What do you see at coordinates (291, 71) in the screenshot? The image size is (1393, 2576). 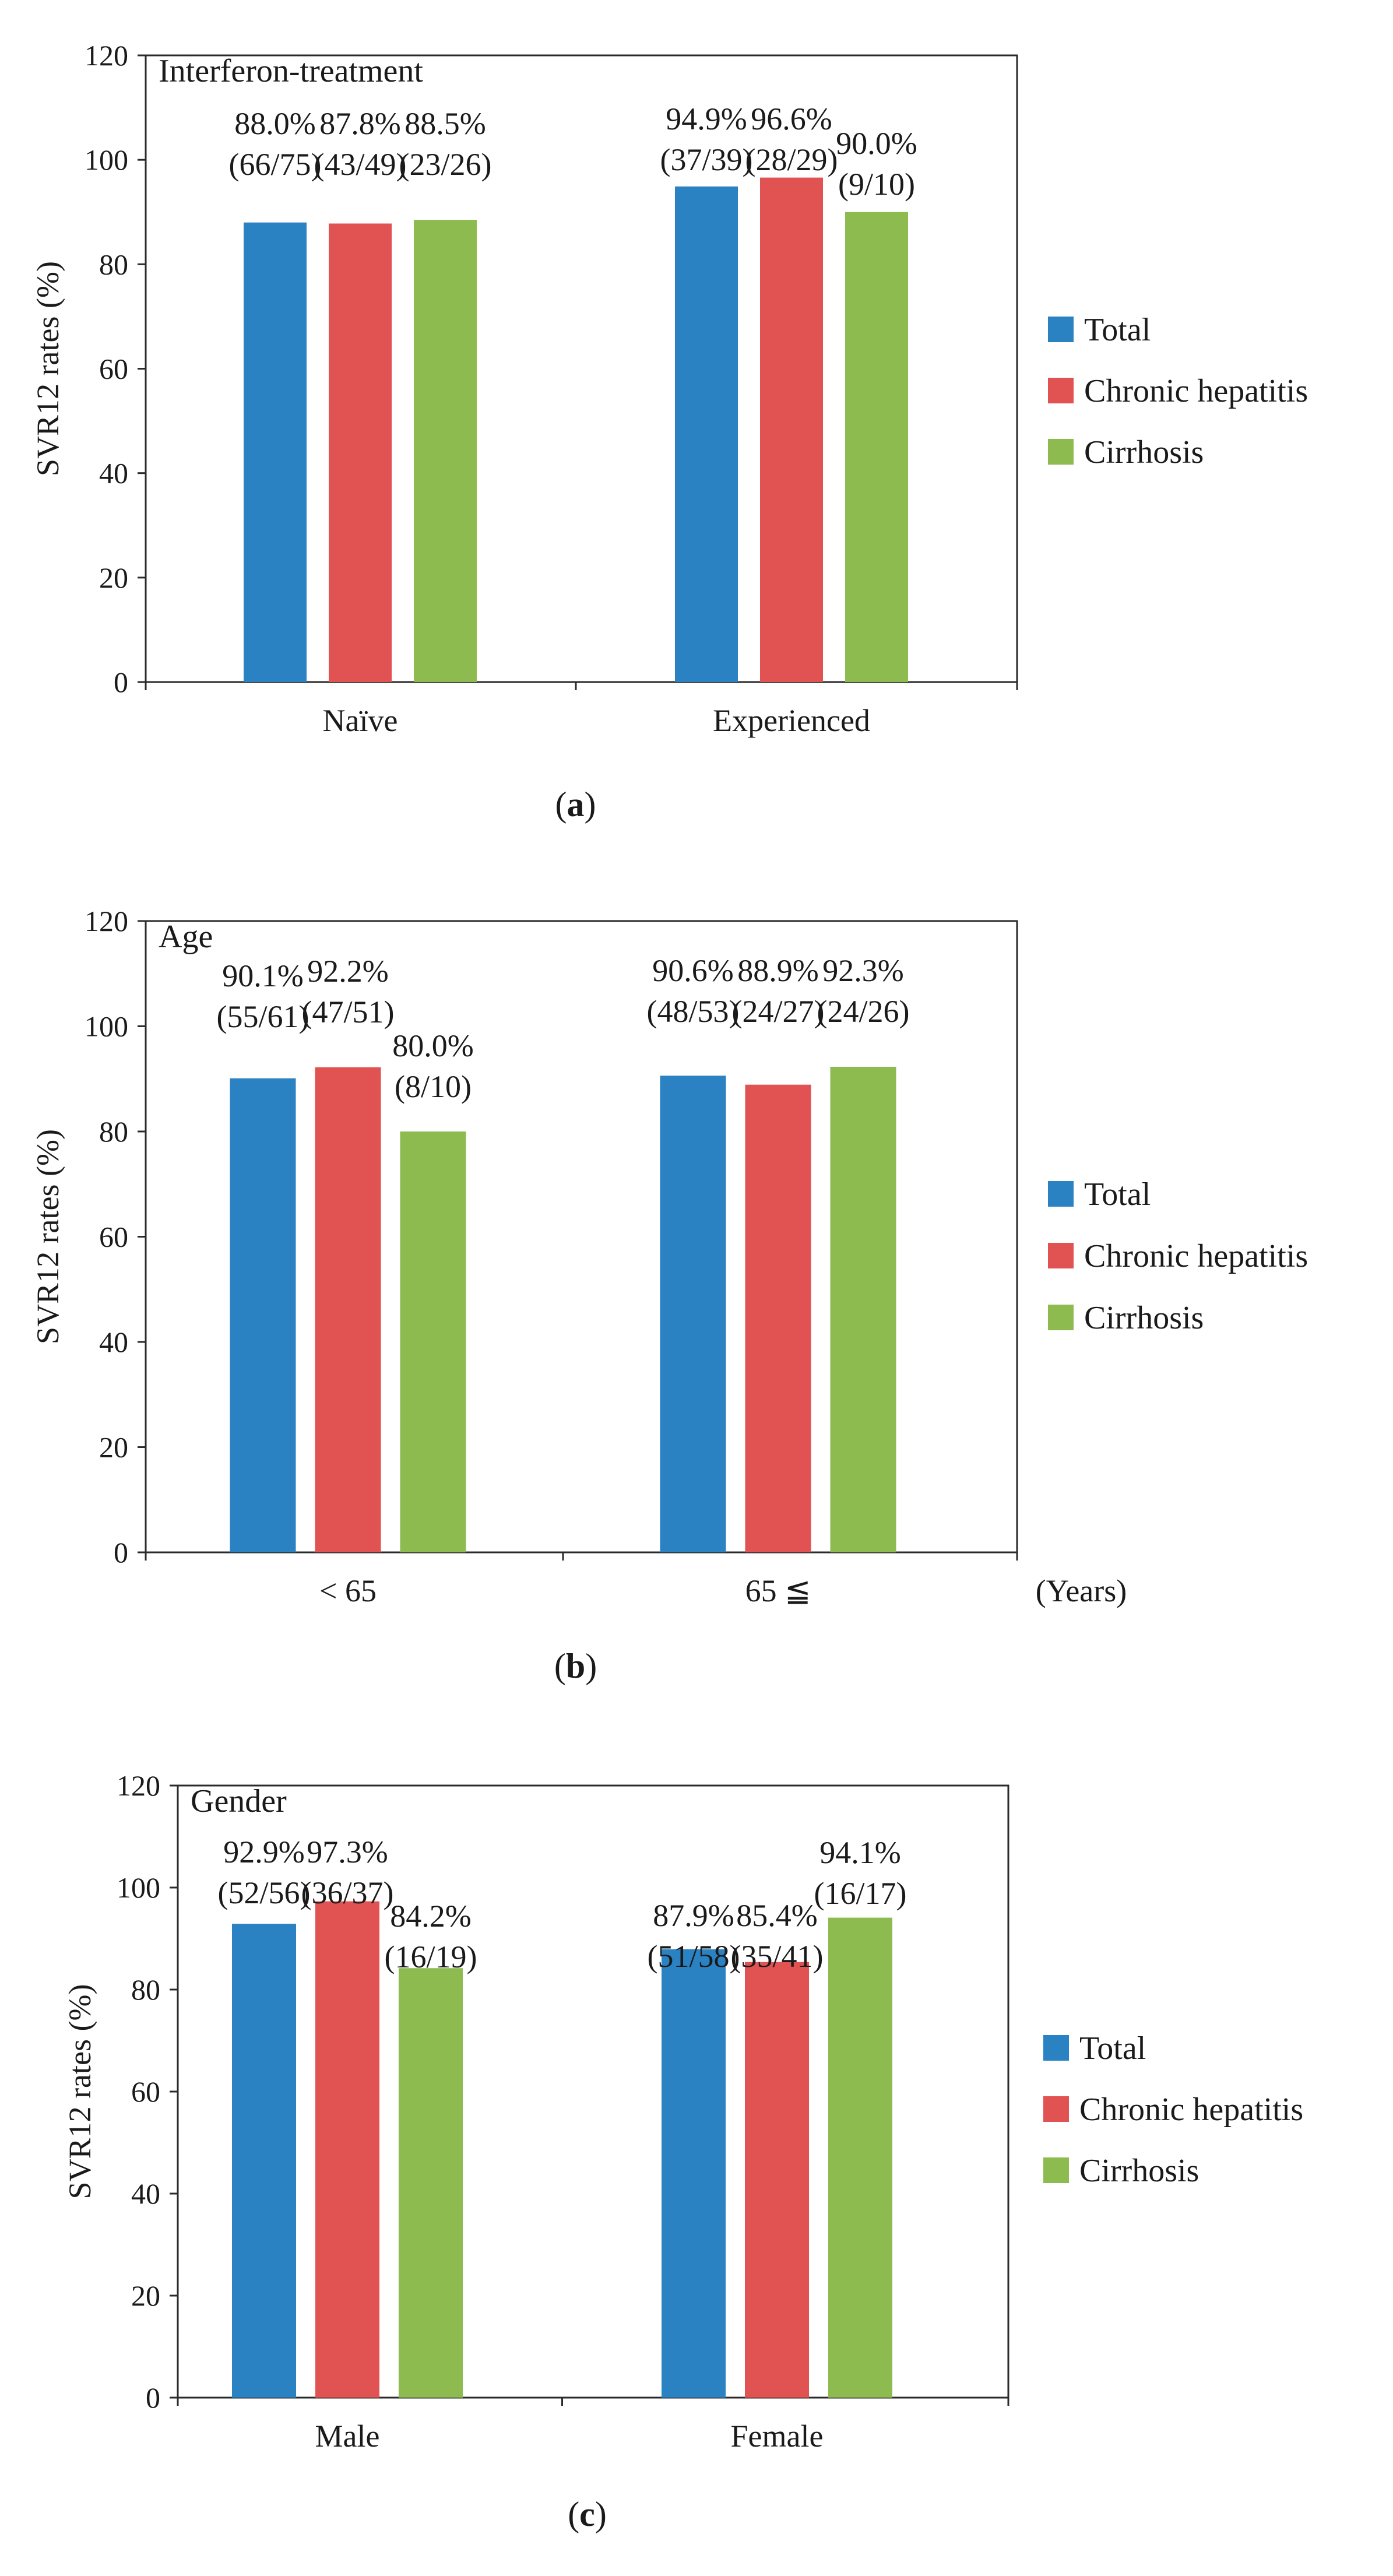 I see `panel-title: Interferon-treatment` at bounding box center [291, 71].